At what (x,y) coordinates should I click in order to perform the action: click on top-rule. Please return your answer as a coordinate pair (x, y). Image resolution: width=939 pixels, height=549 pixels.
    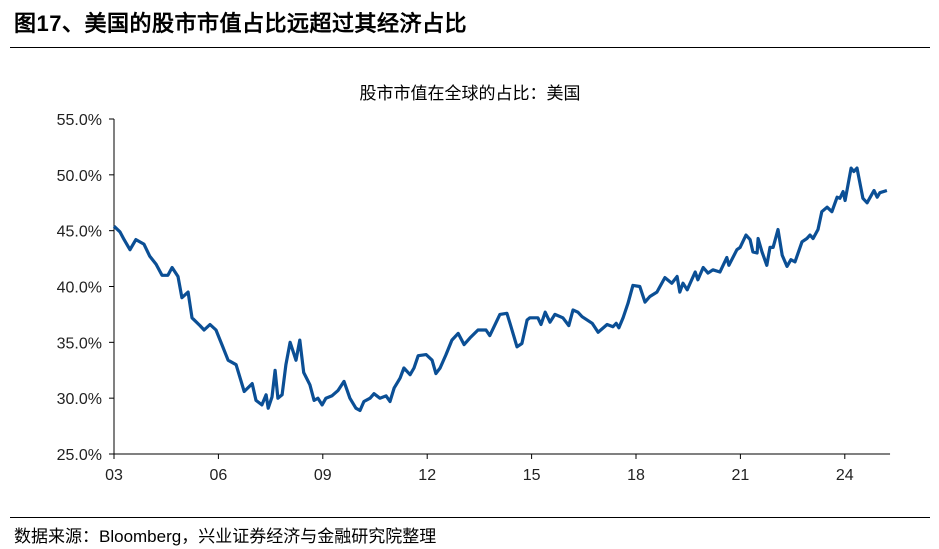
    Looking at the image, I should click on (470, 47).